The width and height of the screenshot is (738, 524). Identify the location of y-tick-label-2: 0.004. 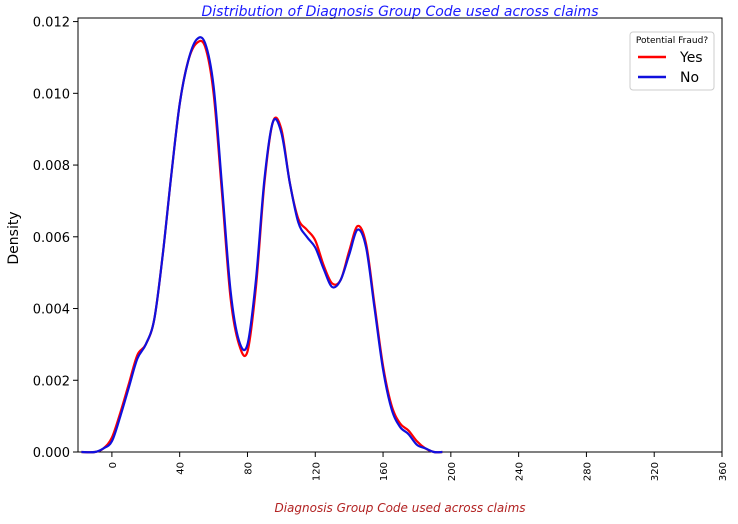
(51, 310).